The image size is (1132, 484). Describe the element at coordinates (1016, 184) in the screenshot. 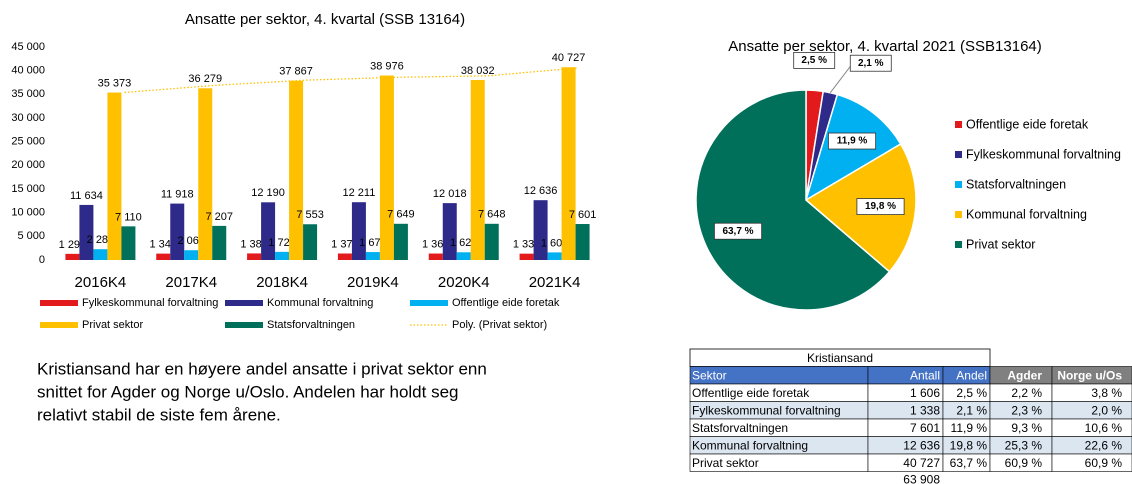

I see `legend-label: Statsforvaltningen` at that location.